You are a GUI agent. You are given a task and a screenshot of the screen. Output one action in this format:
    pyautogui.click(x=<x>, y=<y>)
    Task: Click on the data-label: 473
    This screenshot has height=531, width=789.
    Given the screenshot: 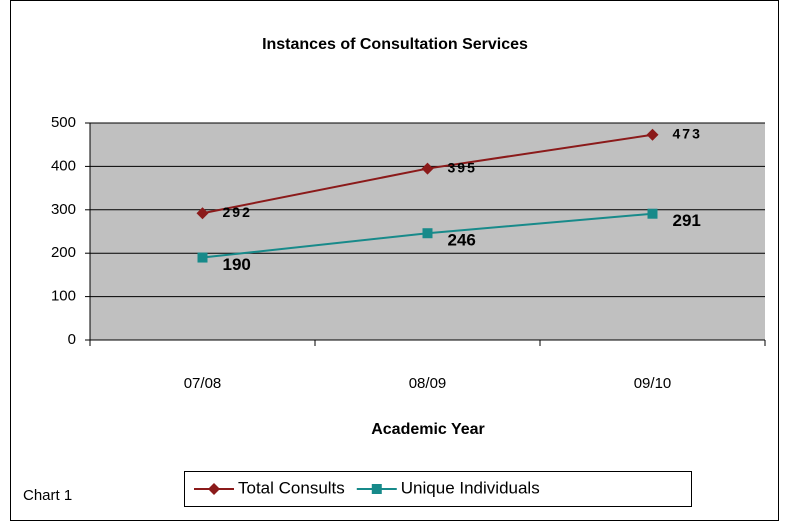 What is the action you would take?
    pyautogui.click(x=687, y=133)
    